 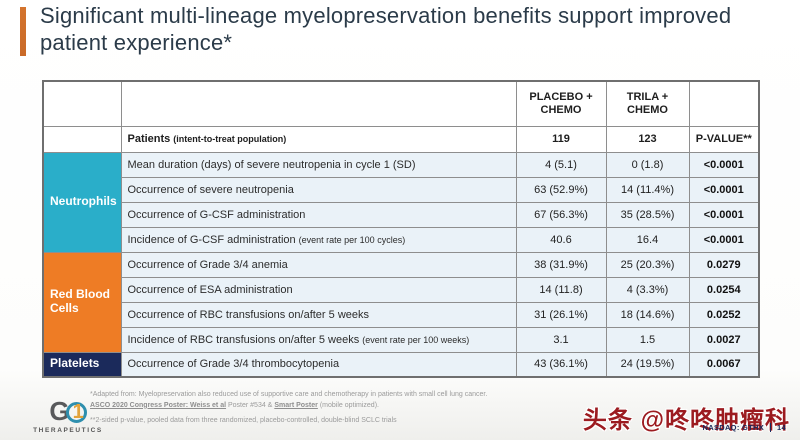 What do you see at coordinates (82, 364) in the screenshot?
I see `group-label-platelets: Platelets` at bounding box center [82, 364].